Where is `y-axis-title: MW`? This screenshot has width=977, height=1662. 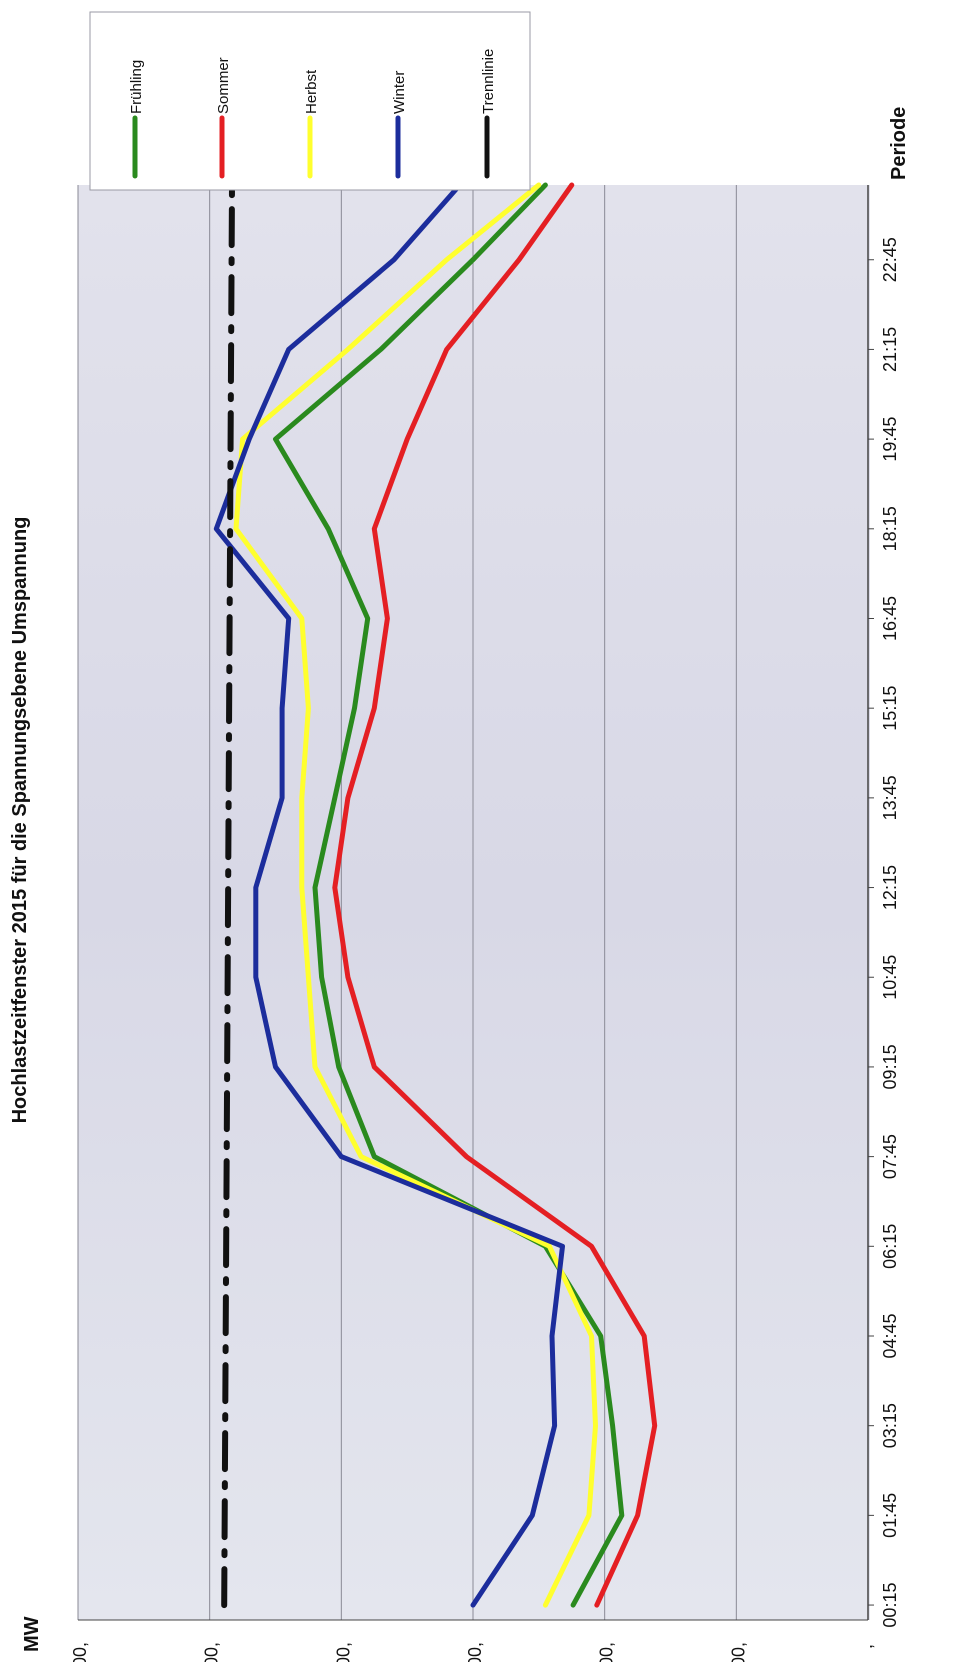 y-axis-title: MW is located at coordinates (32, 1634).